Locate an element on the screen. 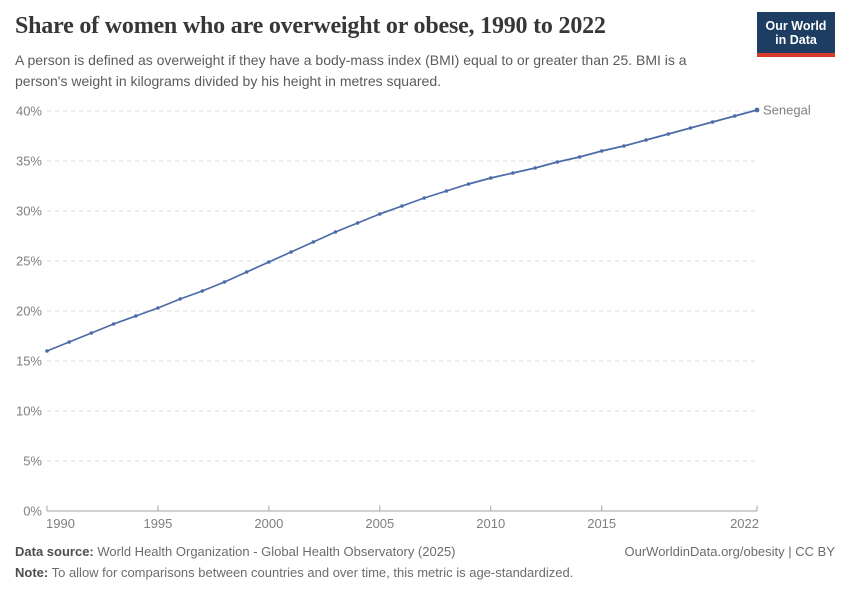  y-axis-tick-label: 10% is located at coordinates (29, 411).